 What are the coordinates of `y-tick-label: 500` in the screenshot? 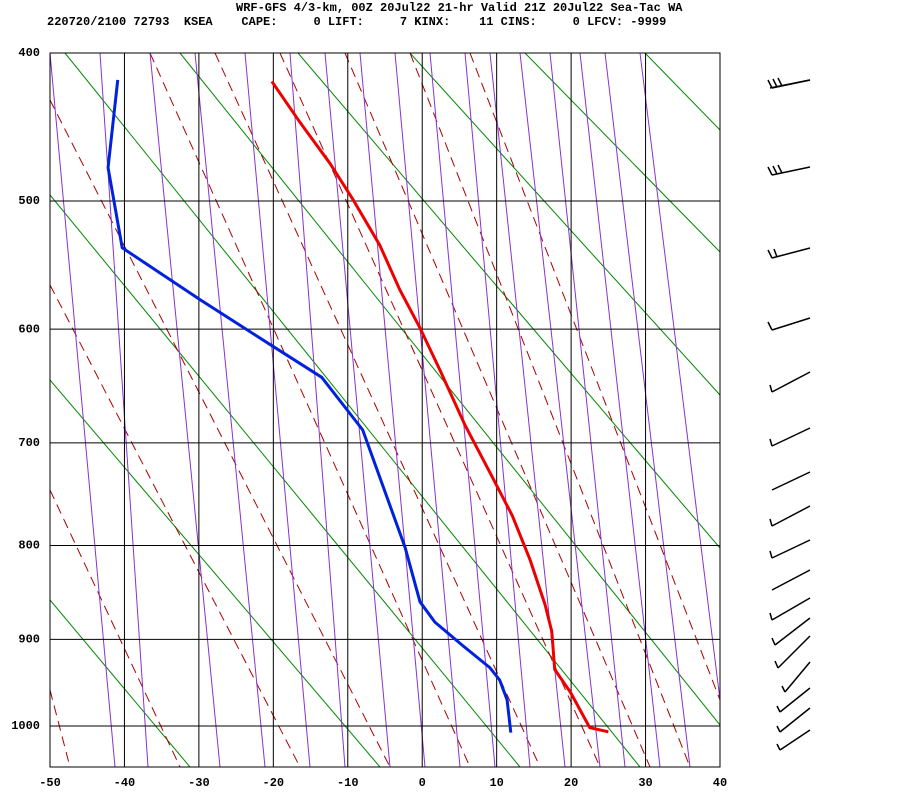 It's located at (29, 201).